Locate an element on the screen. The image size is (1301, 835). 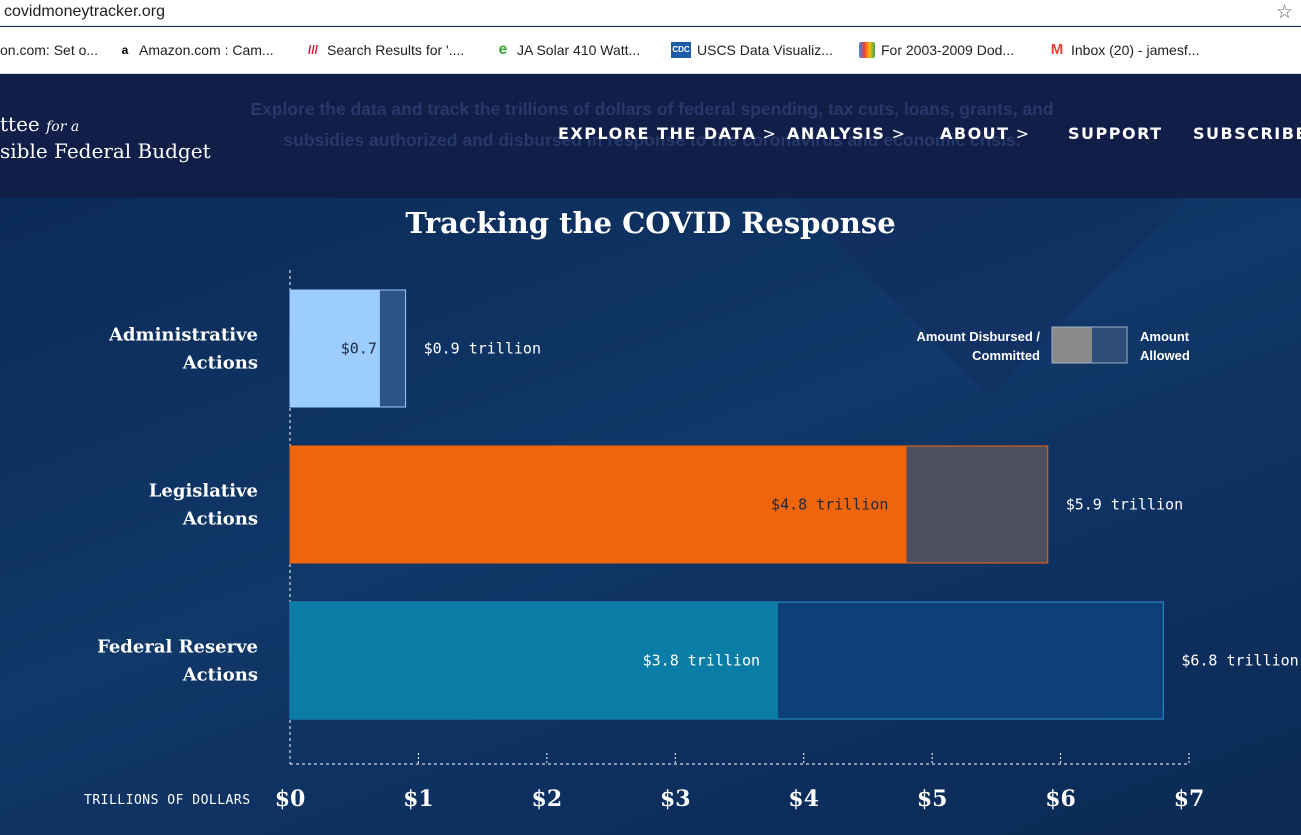
category-label: Federal Reserve is located at coordinates (177, 647).